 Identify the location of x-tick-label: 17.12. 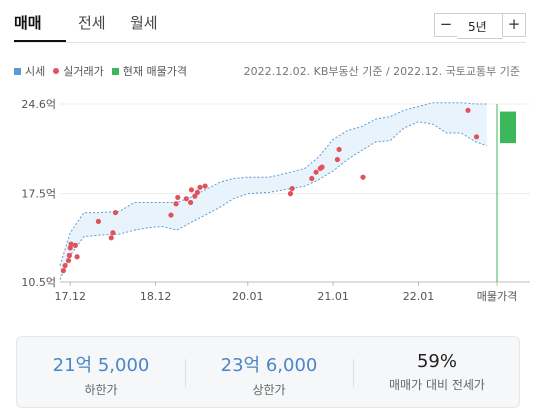
(70, 296).